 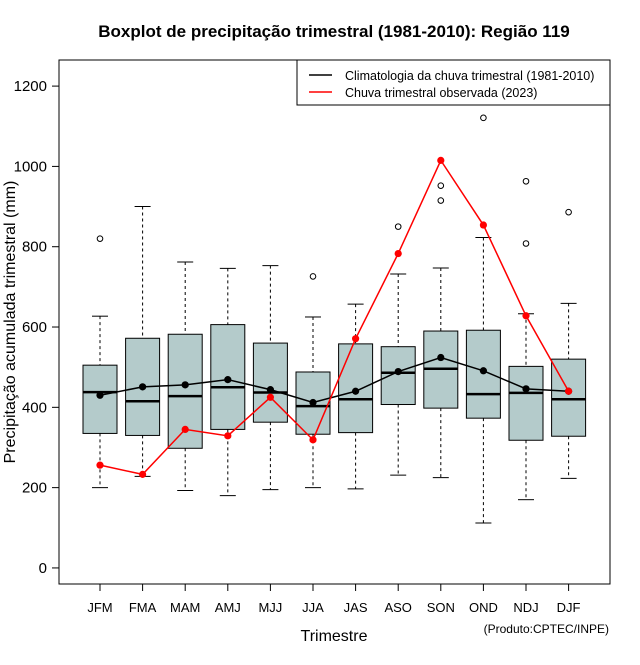 I want to click on outlier-ond, so click(x=483, y=118).